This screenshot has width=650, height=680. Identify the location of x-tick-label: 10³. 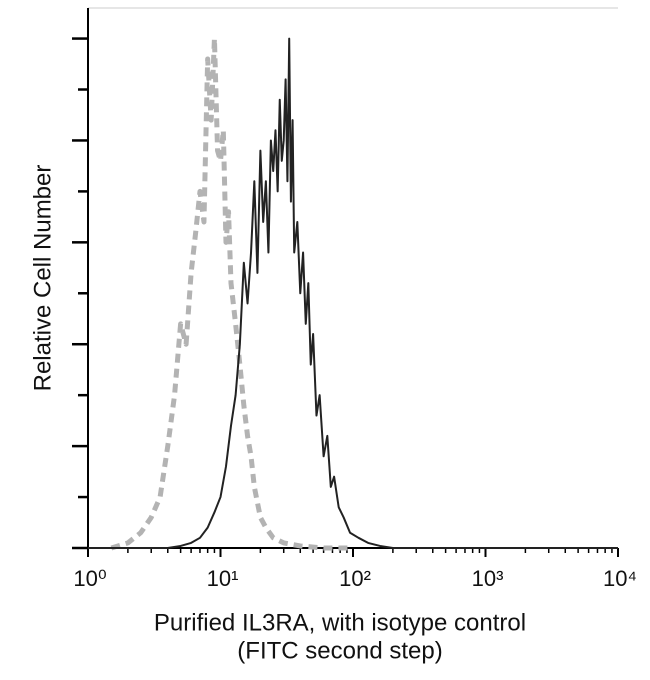
(488, 578).